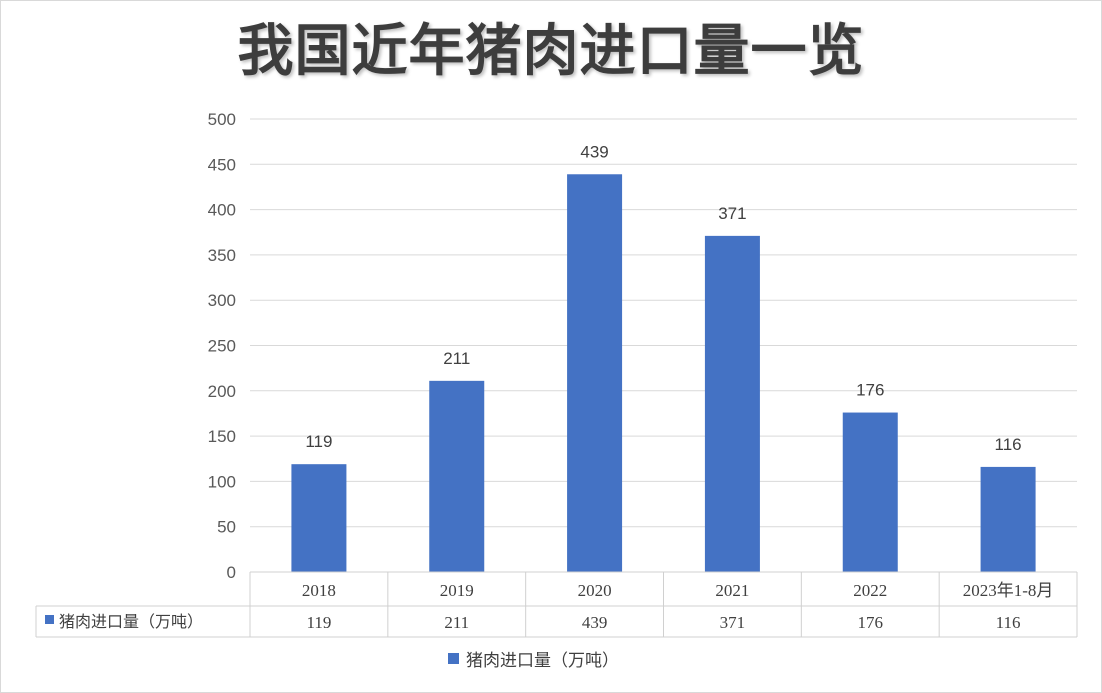 The width and height of the screenshot is (1102, 693). What do you see at coordinates (222, 255) in the screenshot?
I see `y-tick-label: 350` at bounding box center [222, 255].